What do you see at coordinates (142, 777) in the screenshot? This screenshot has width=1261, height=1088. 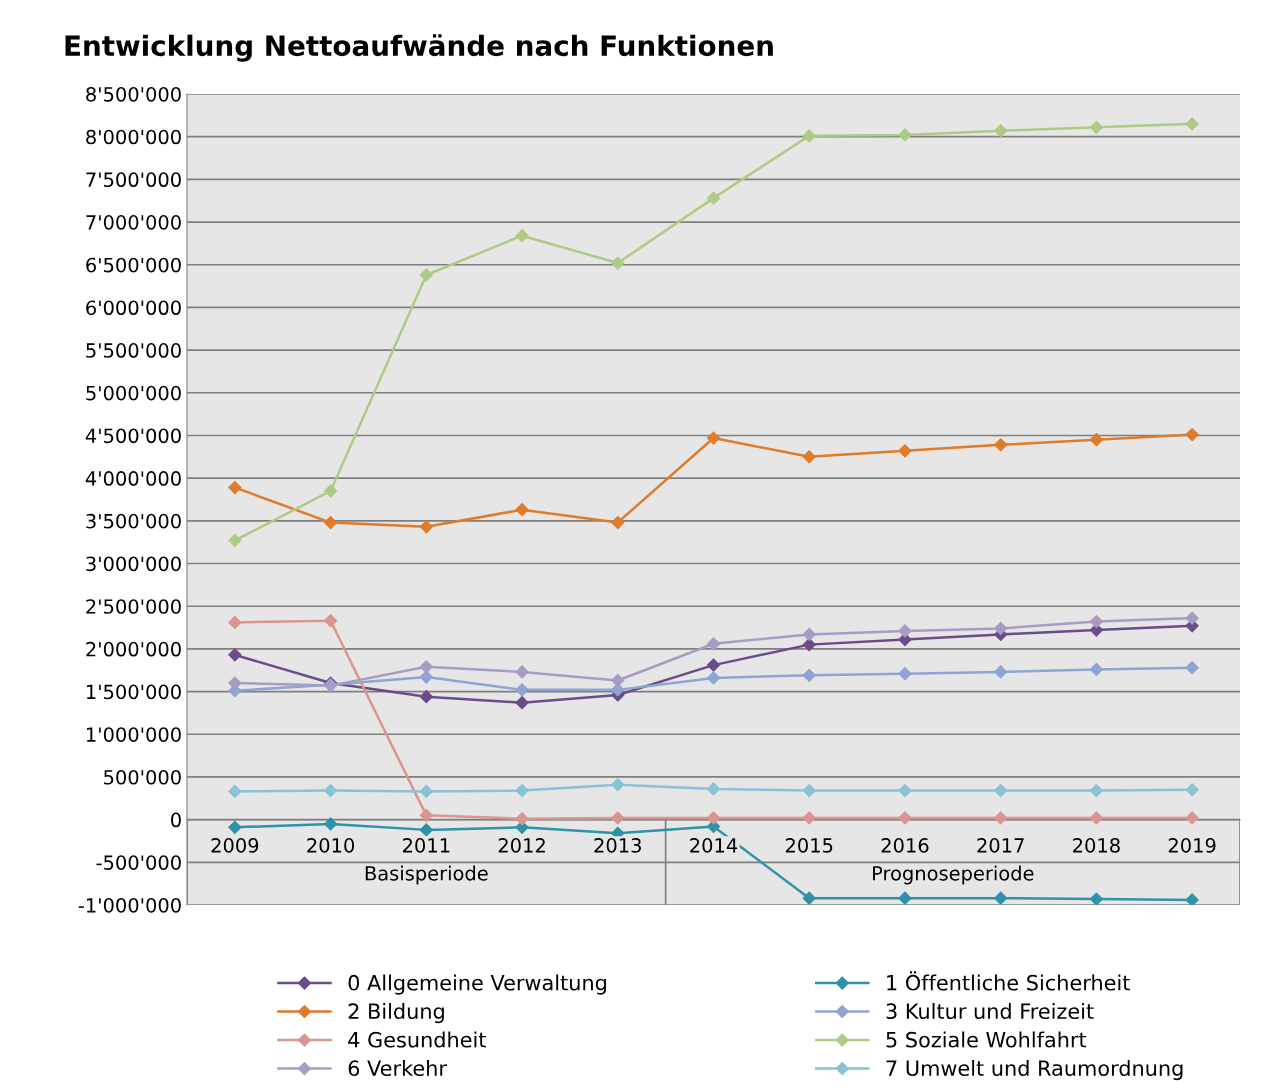 I see `y-tick-label: 500'000` at bounding box center [142, 777].